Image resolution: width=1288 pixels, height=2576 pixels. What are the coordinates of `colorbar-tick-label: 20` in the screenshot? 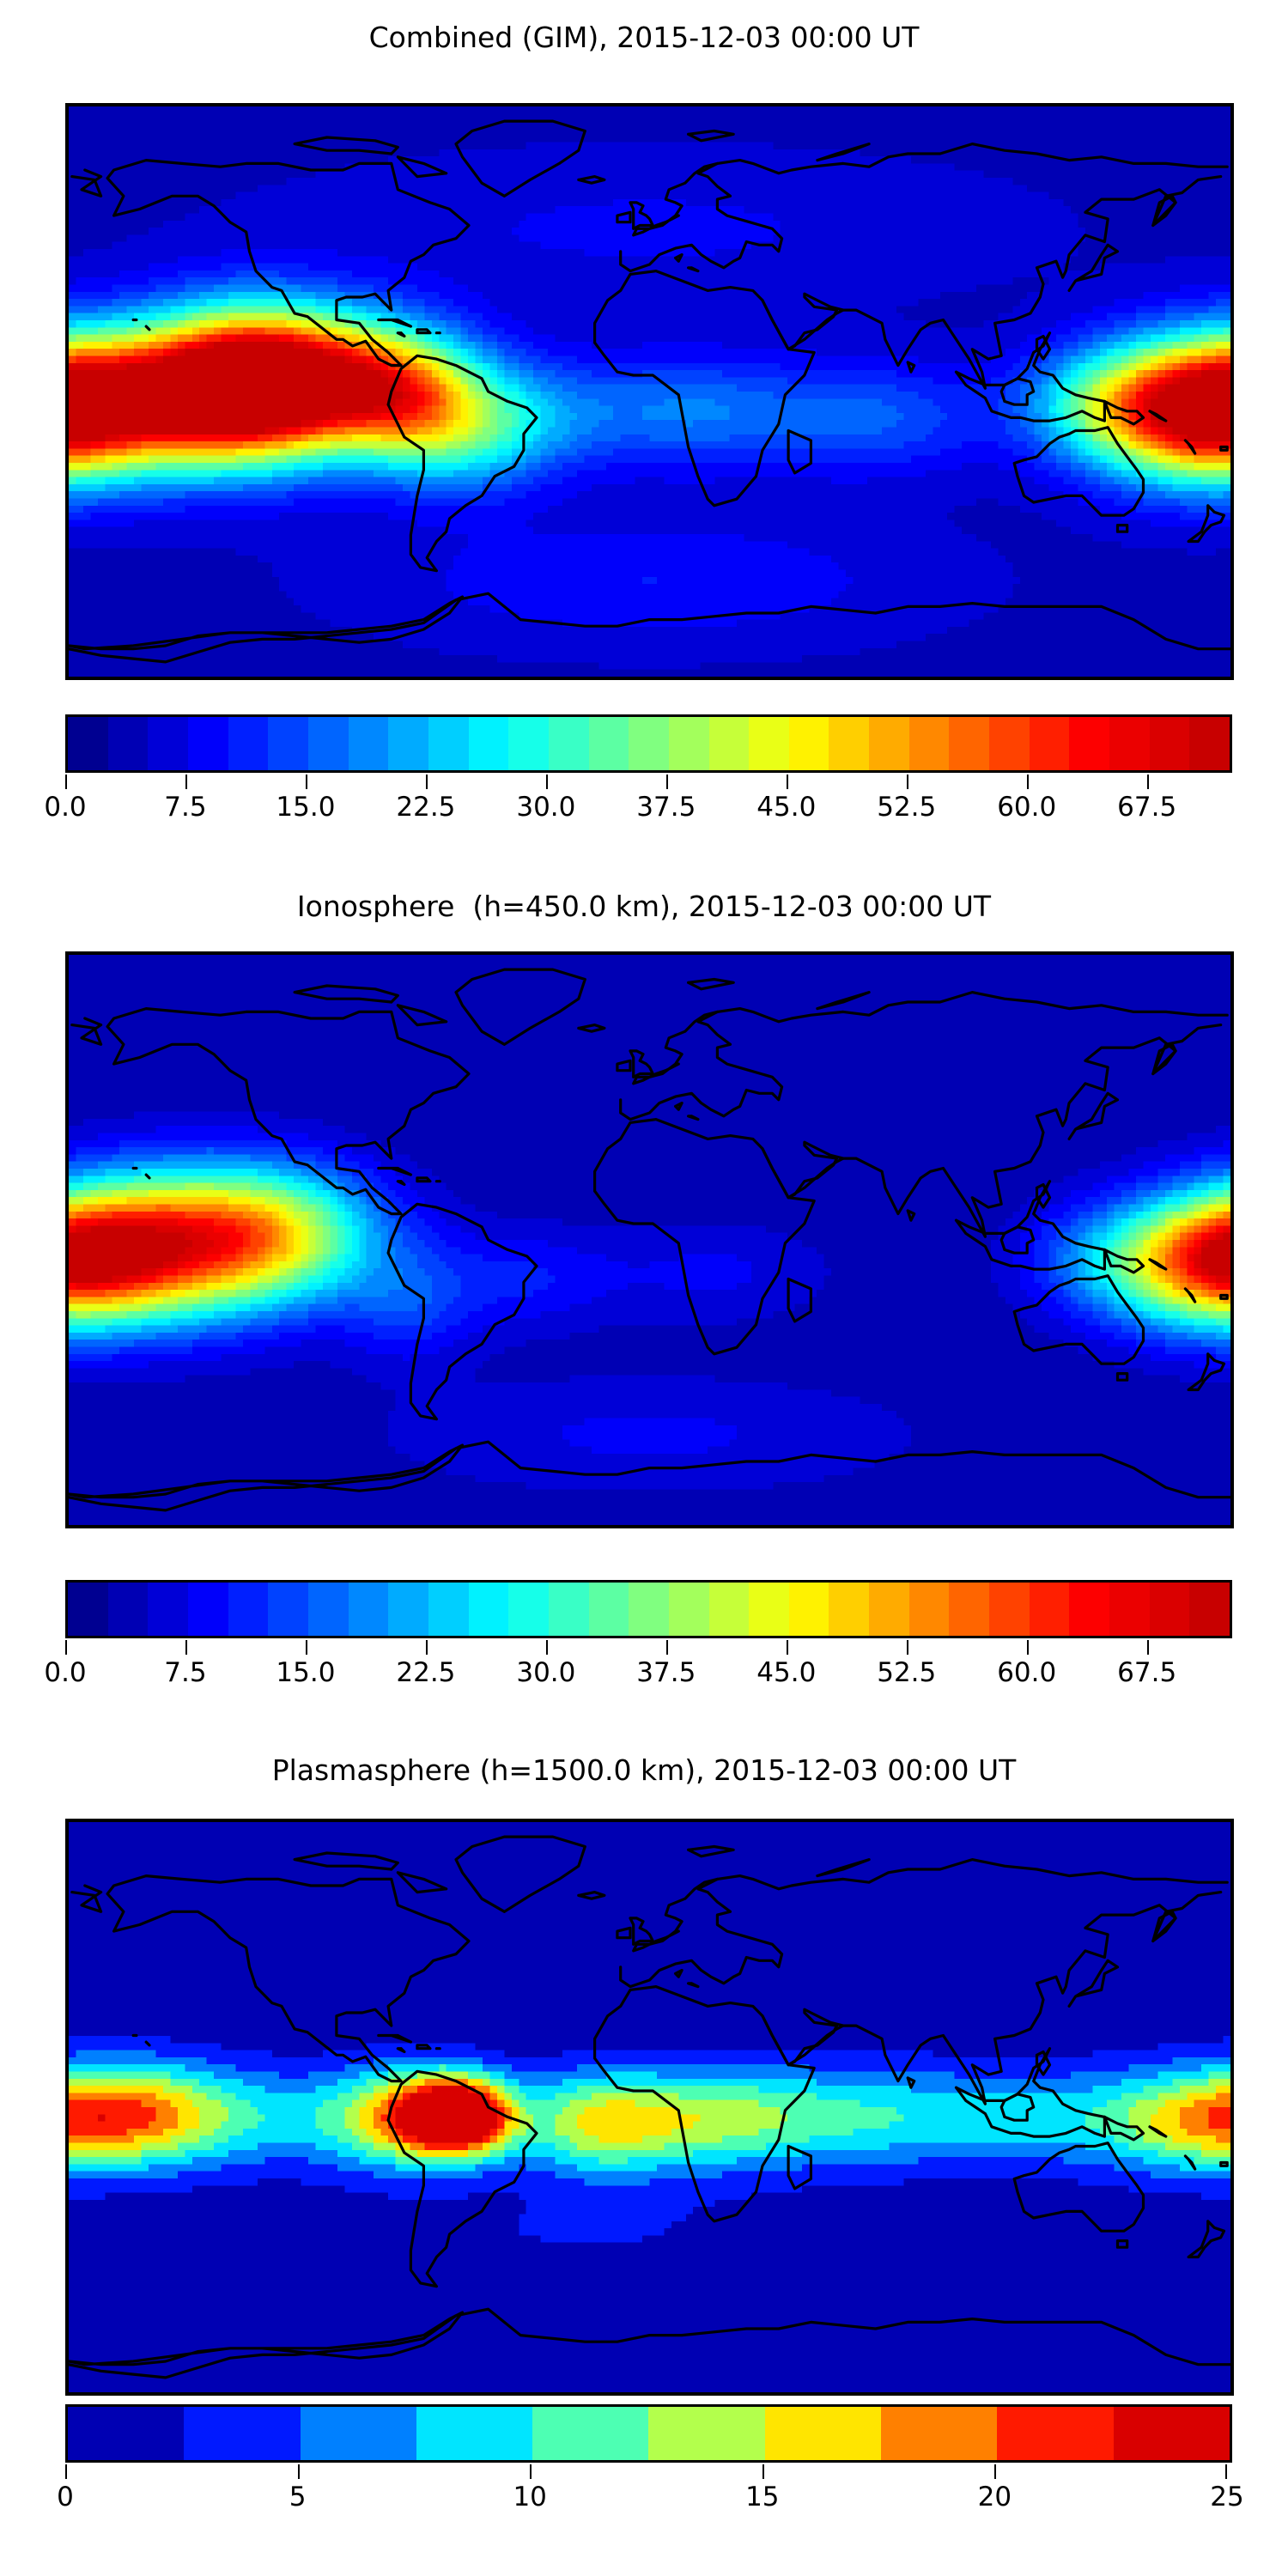 It's located at (995, 2497).